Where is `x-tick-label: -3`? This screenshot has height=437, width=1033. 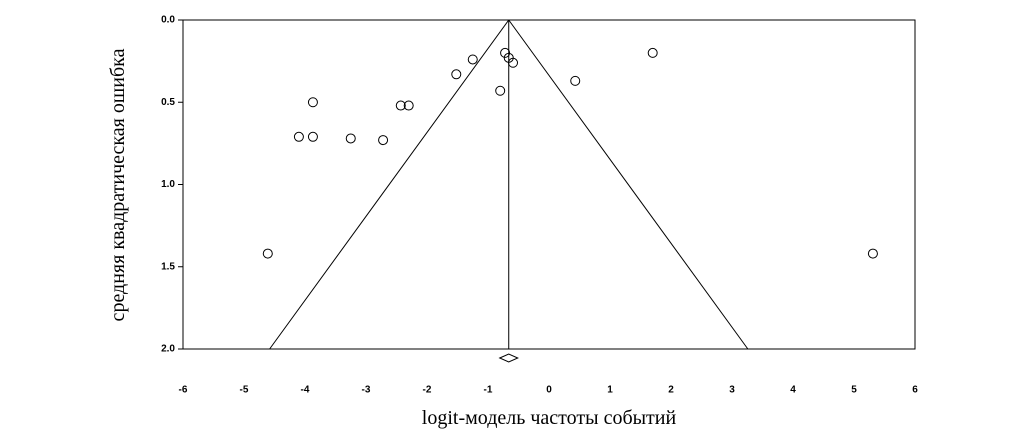
x-tick-label: -3 is located at coordinates (366, 390).